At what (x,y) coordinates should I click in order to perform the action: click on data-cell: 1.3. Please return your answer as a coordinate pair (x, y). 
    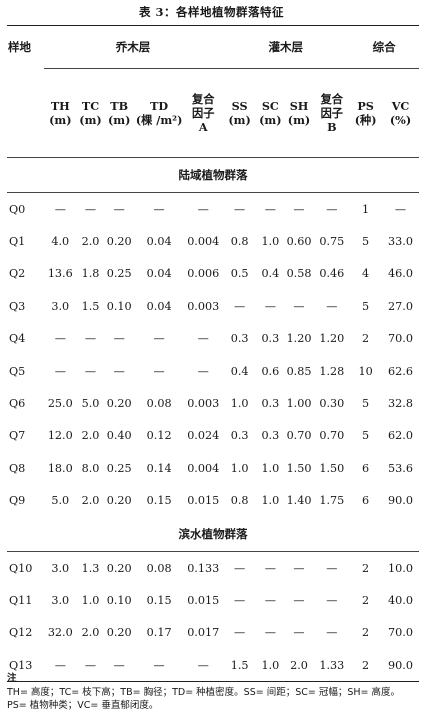
    Looking at the image, I should click on (90, 568).